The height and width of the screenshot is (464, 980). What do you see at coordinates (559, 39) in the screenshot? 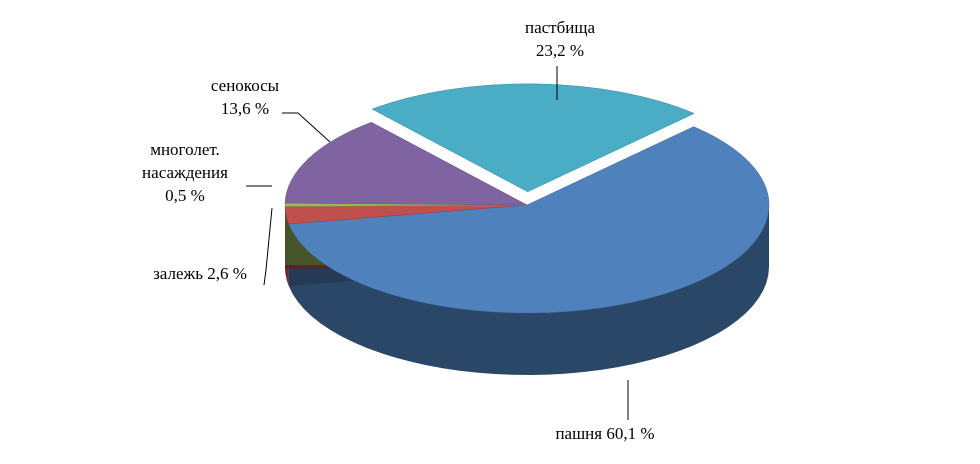
I see `slice-label: пастбища 23,2 %` at bounding box center [559, 39].